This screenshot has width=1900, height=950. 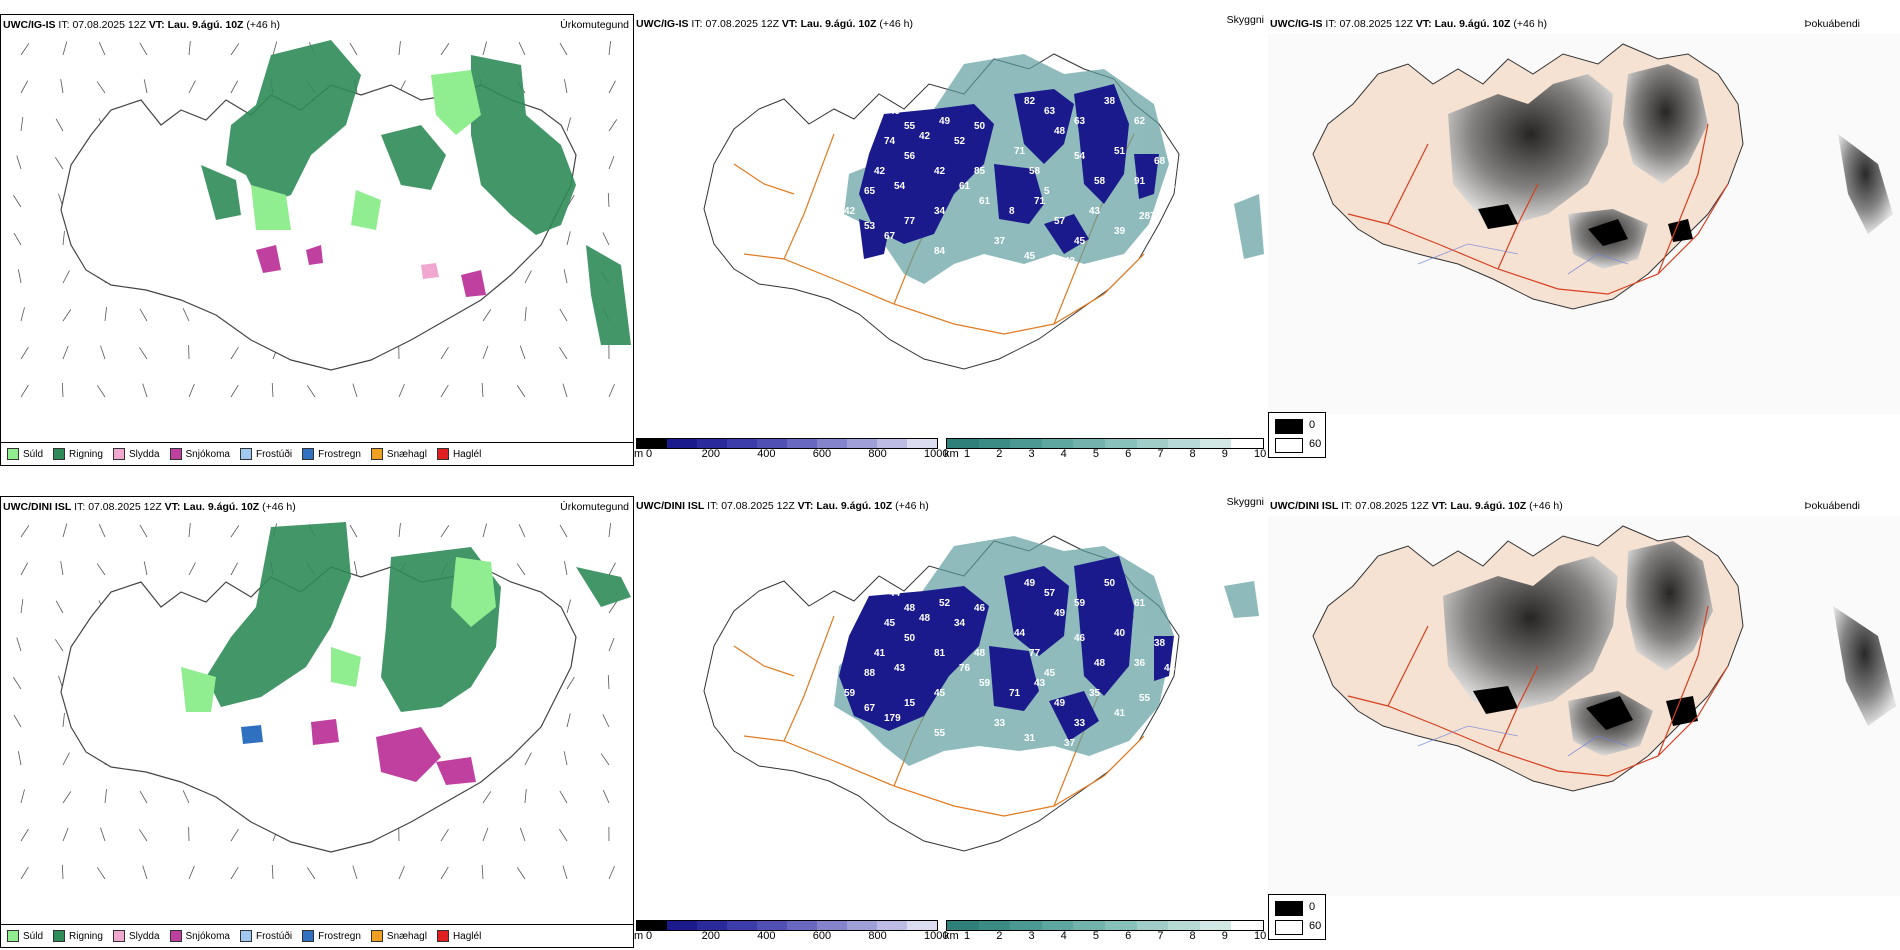 What do you see at coordinates (1120, 713) in the screenshot?
I see `cloud-base-value: 41` at bounding box center [1120, 713].